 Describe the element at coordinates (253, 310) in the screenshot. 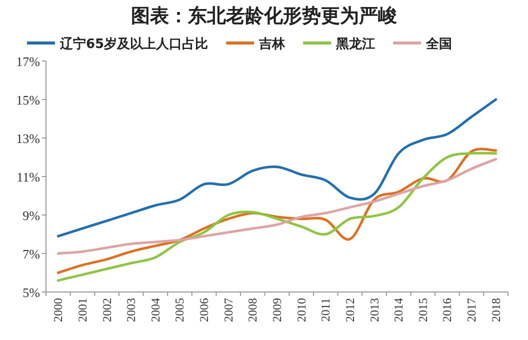

I see `x-tick-label: 2008` at that location.